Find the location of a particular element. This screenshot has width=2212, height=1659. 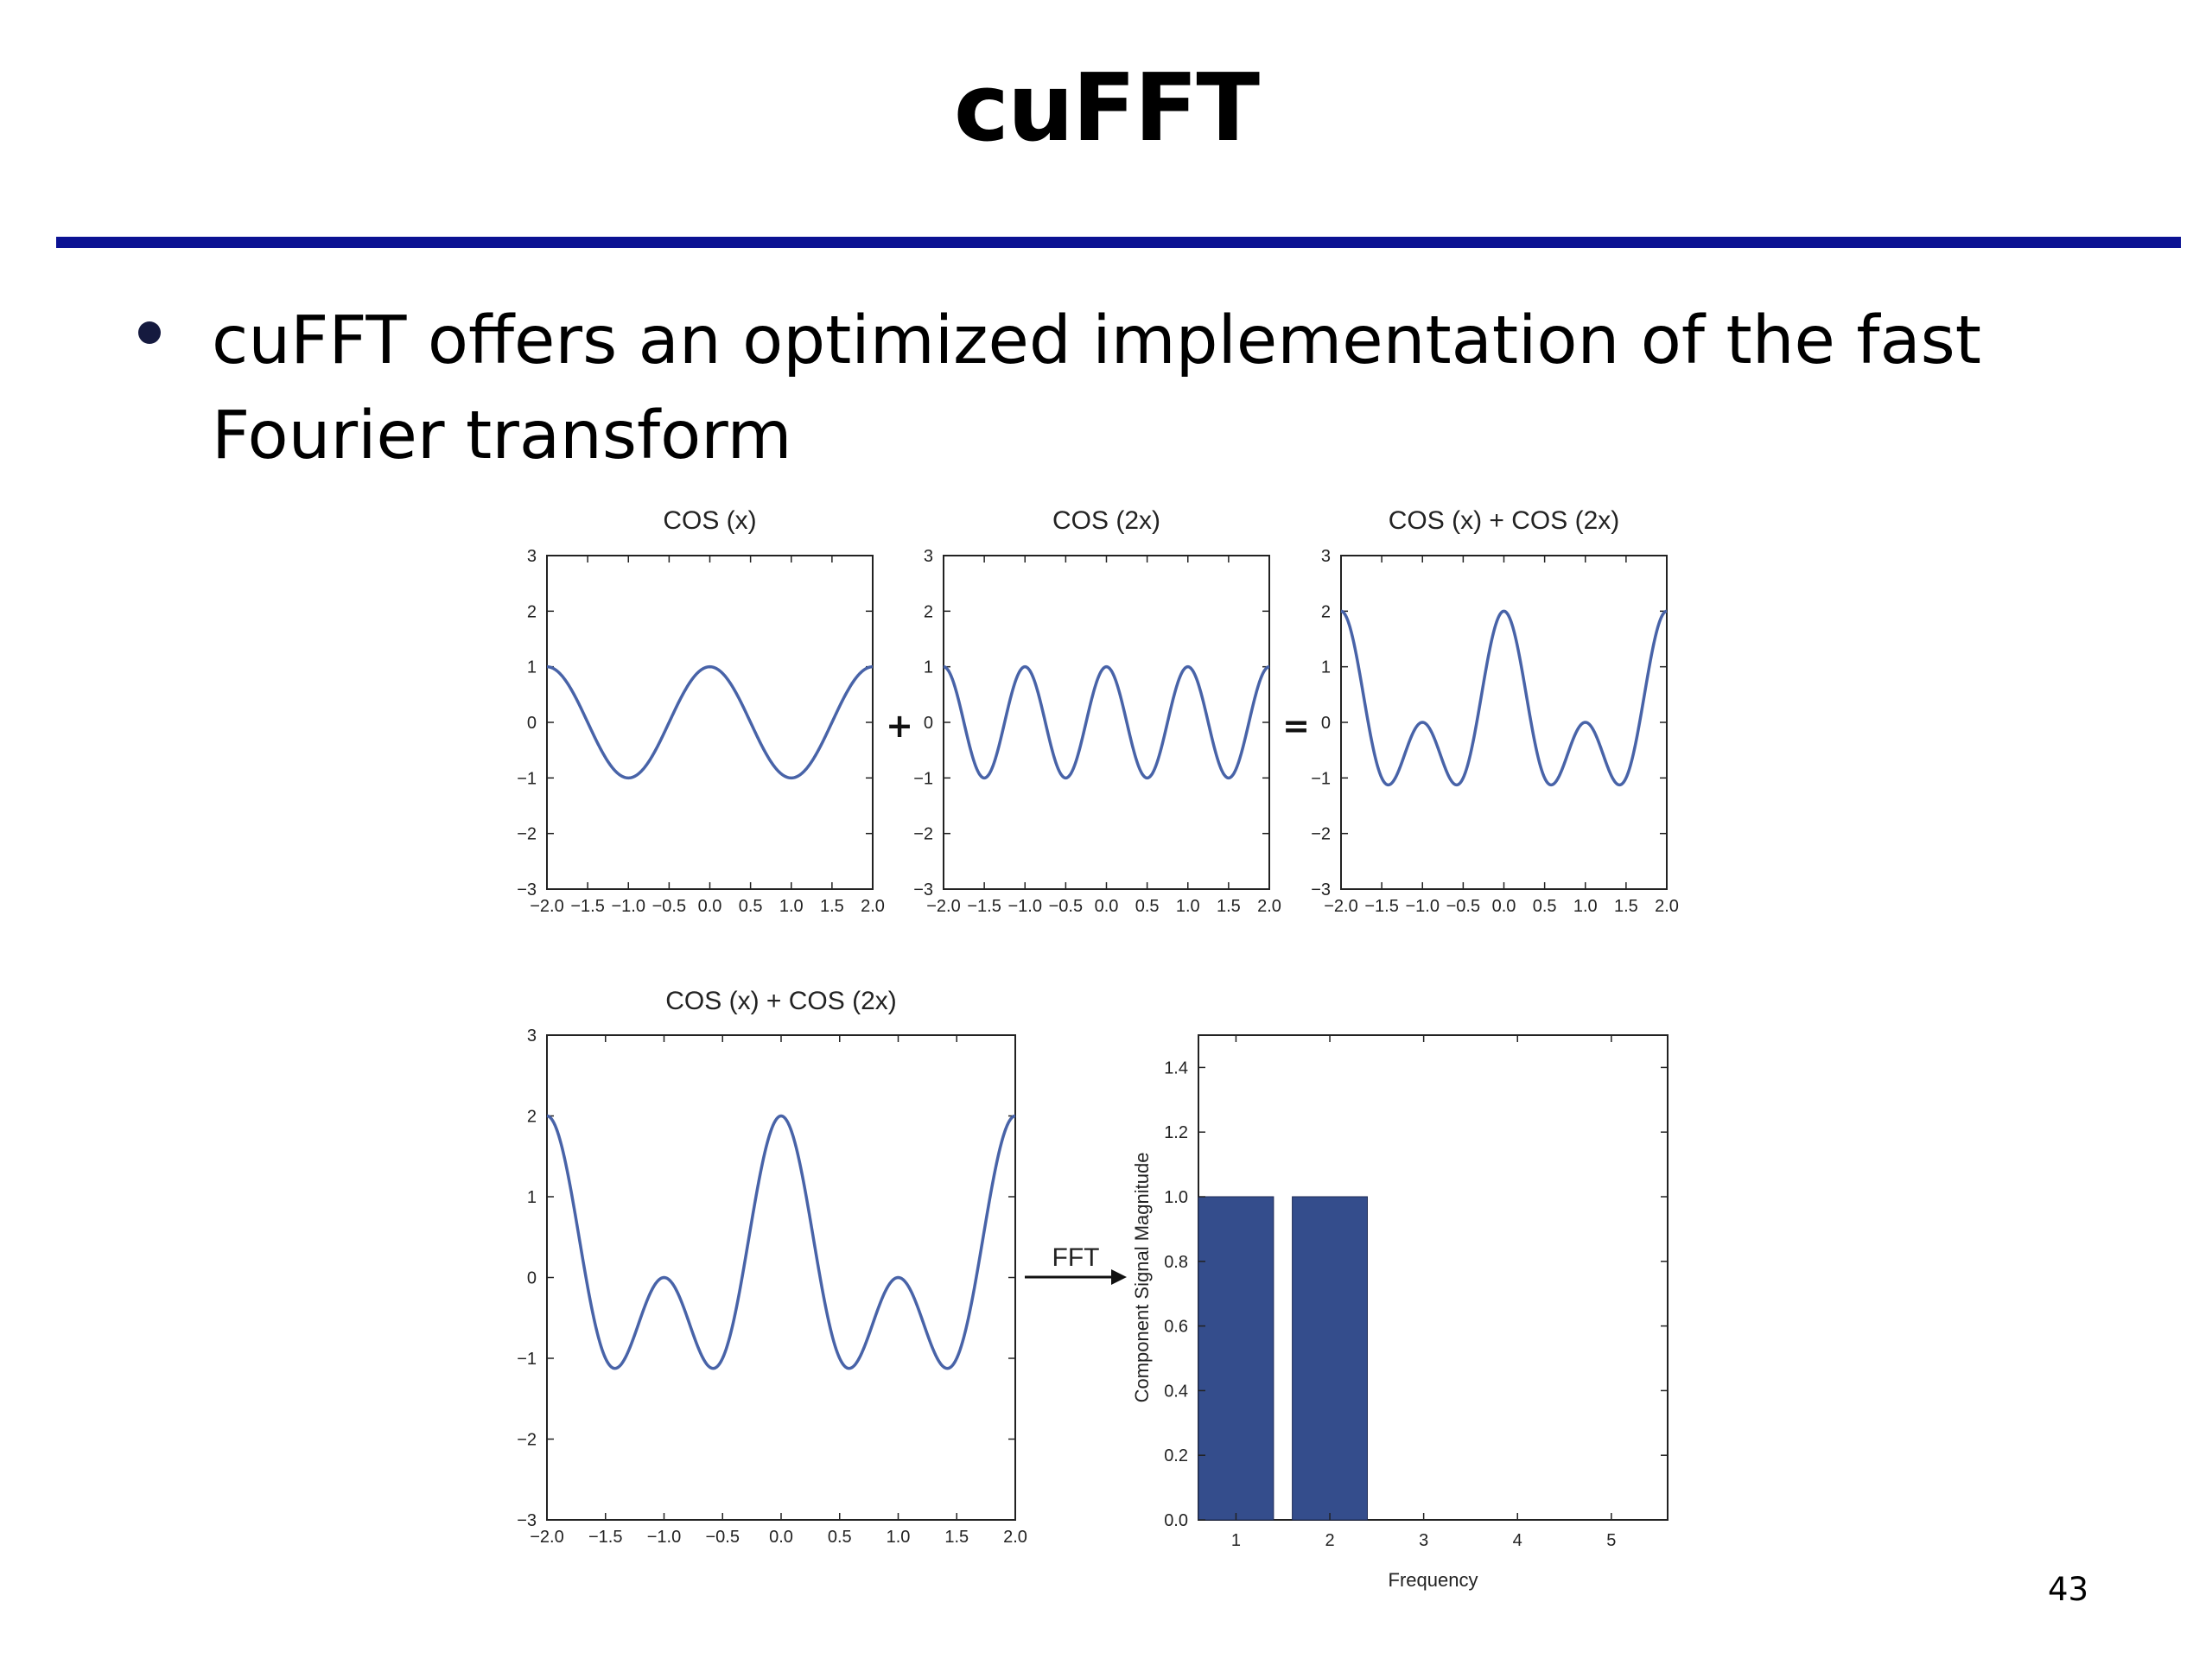

title-rule is located at coordinates (1118, 242).